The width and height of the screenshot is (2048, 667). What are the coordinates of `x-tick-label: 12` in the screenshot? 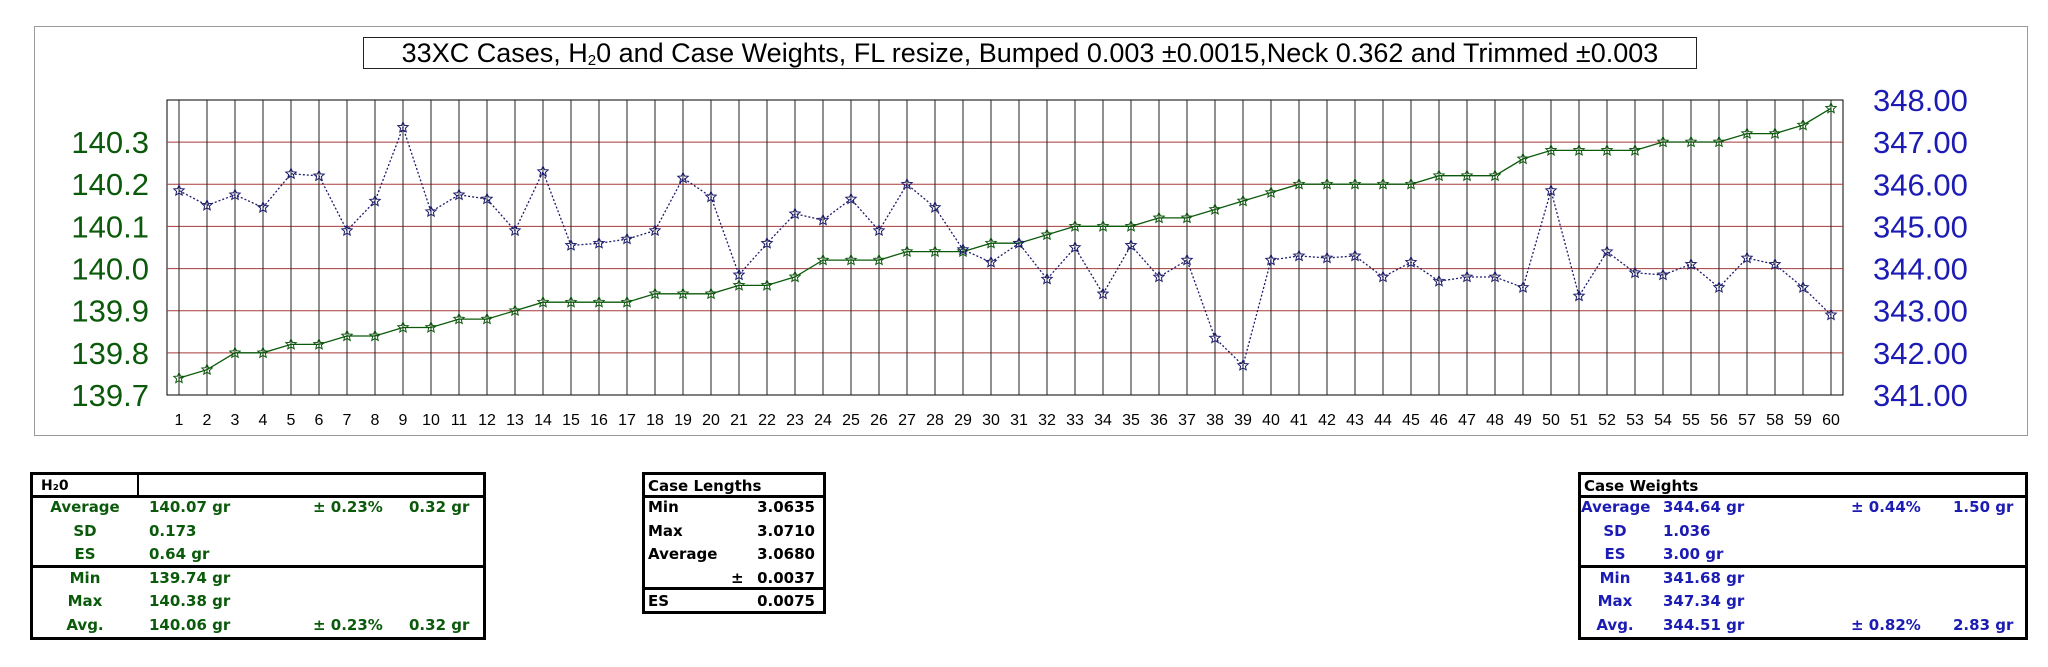 It's located at (487, 420).